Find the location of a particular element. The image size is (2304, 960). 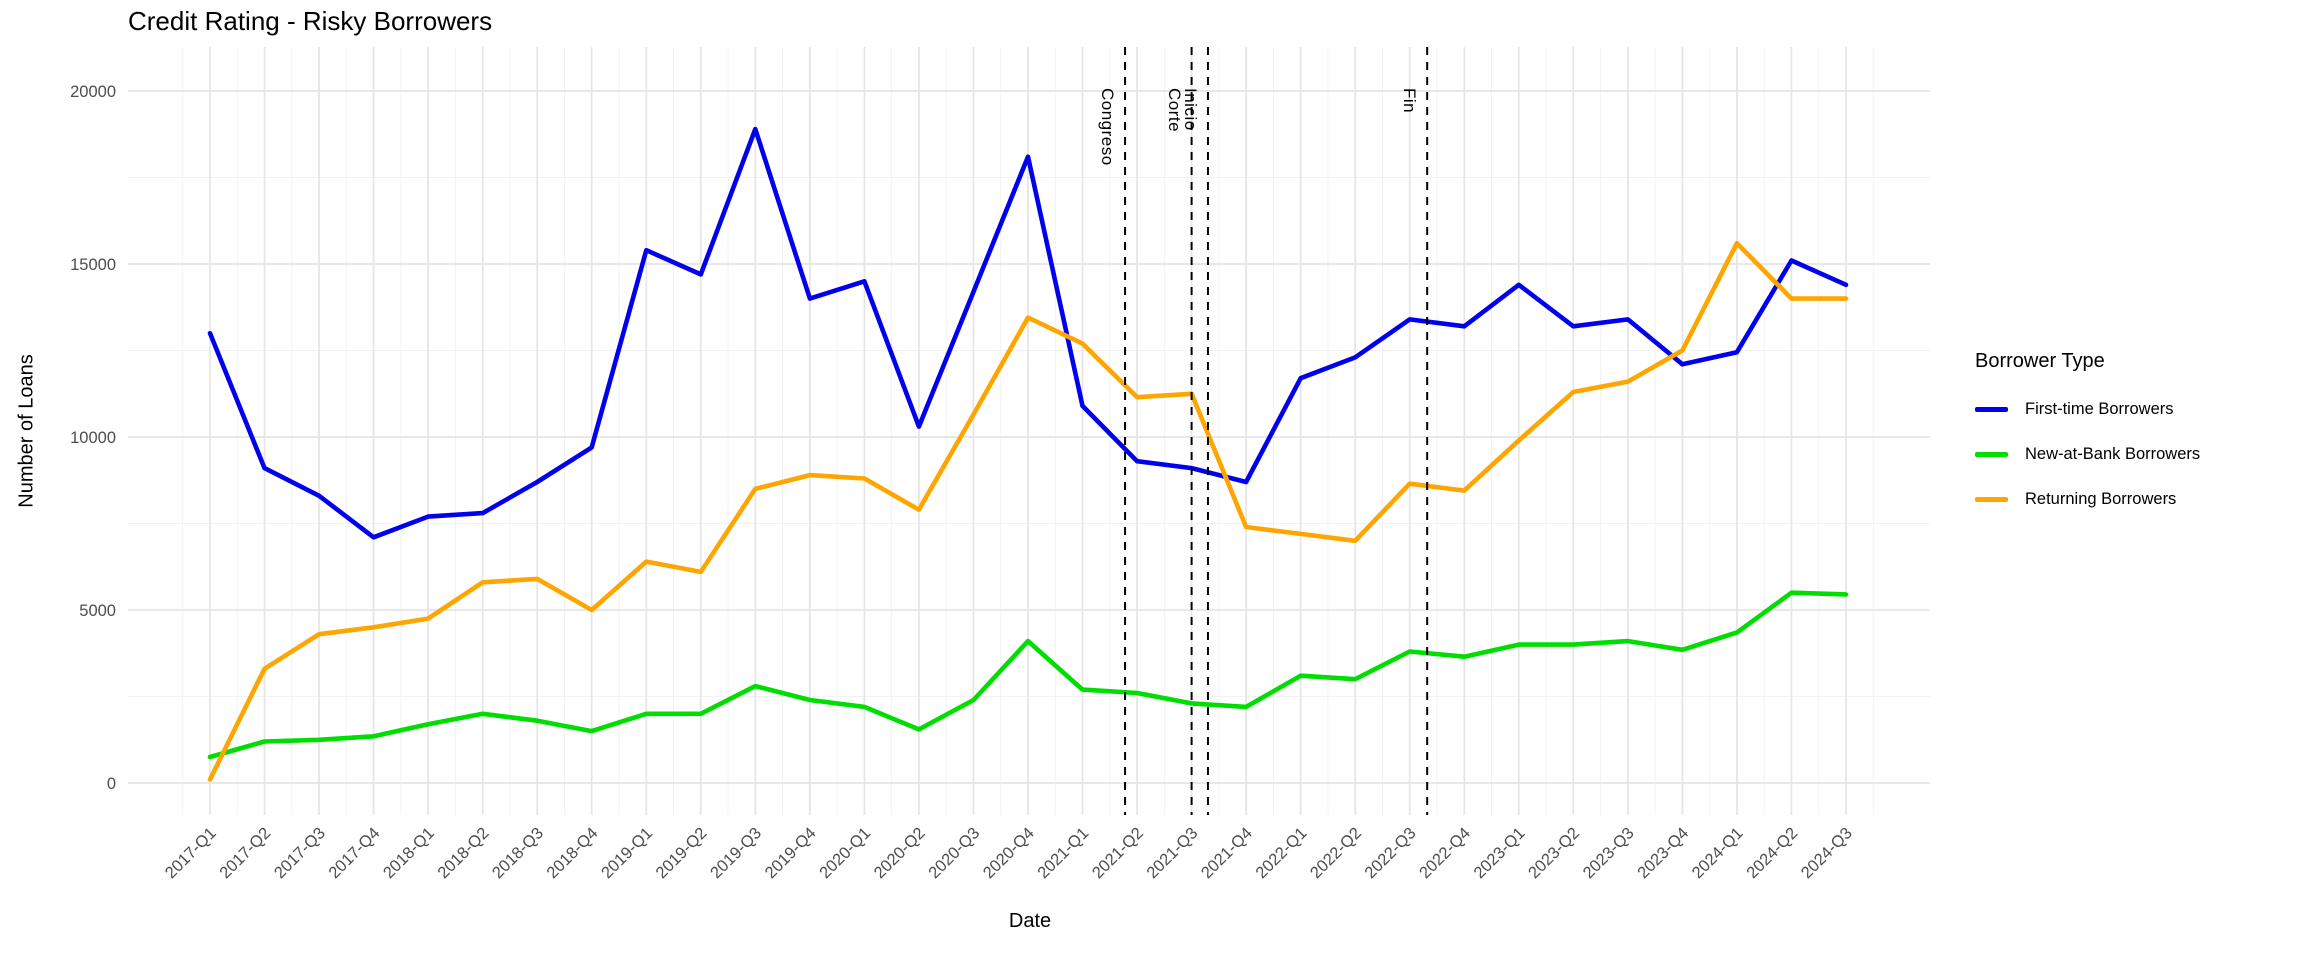

x-tick-label: 2022-Q1 is located at coordinates (1281, 853).